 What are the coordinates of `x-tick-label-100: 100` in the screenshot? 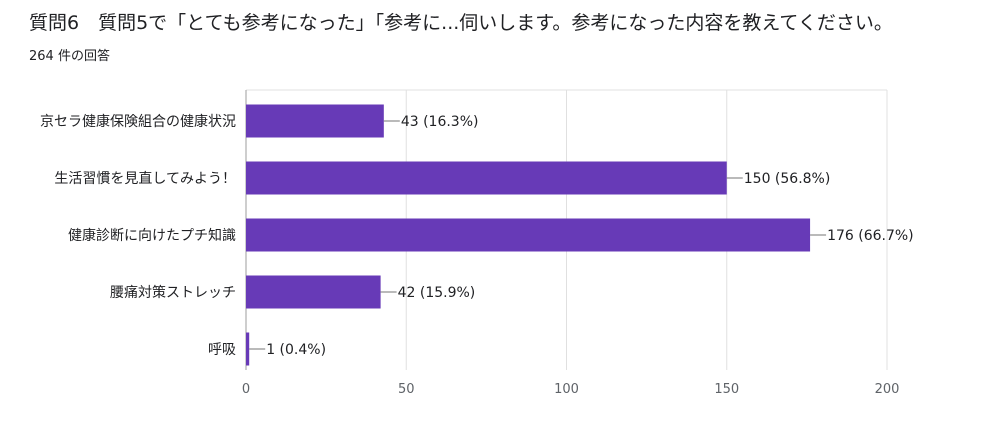 It's located at (566, 389).